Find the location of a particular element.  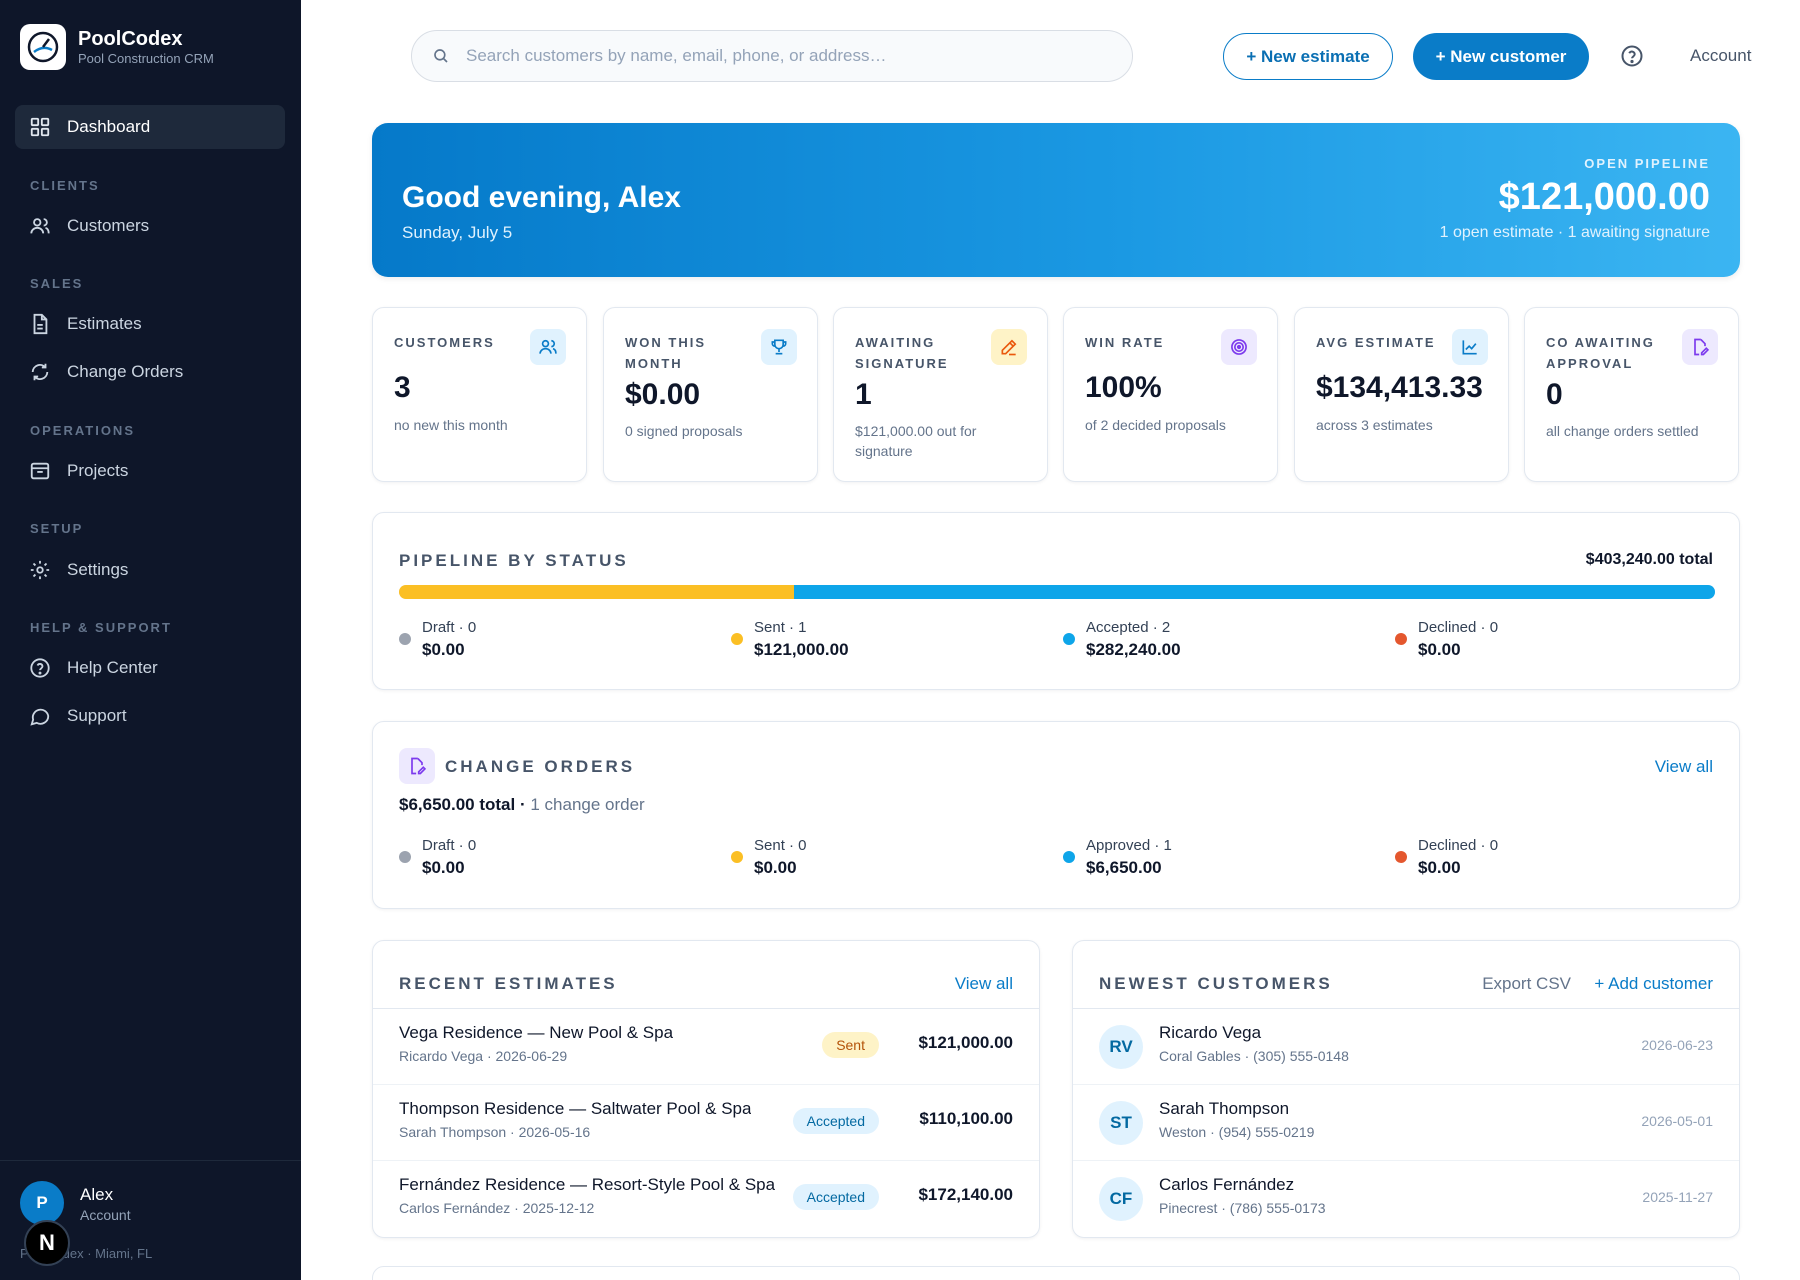

sidebar-item-estimates: Estimates is located at coordinates (150, 324).